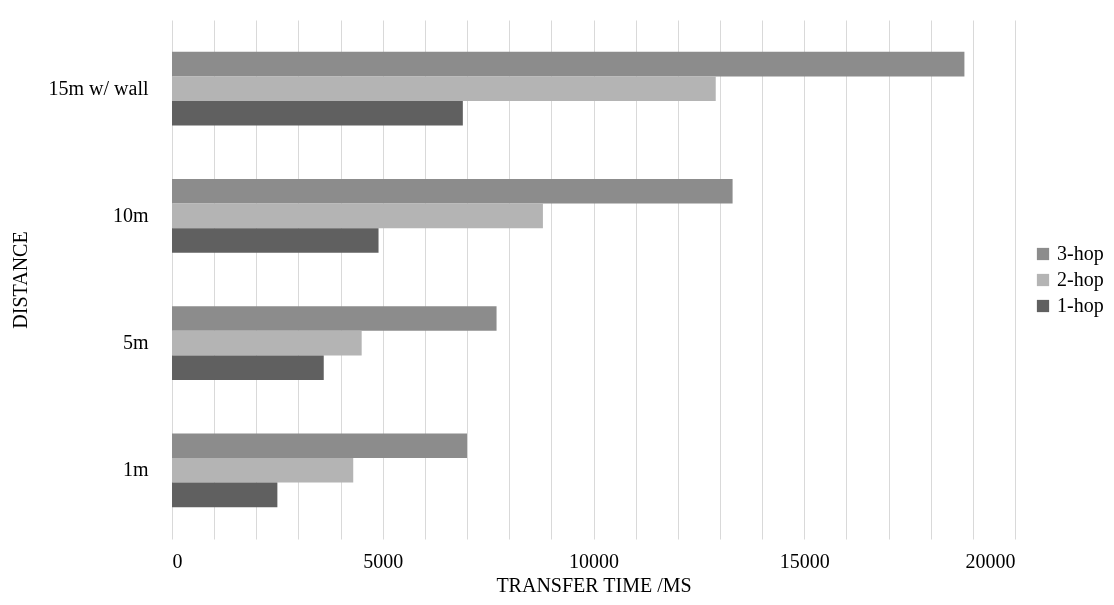 The height and width of the screenshot is (605, 1114). Describe the element at coordinates (177, 560) in the screenshot. I see `x-tick-label: 0` at that location.